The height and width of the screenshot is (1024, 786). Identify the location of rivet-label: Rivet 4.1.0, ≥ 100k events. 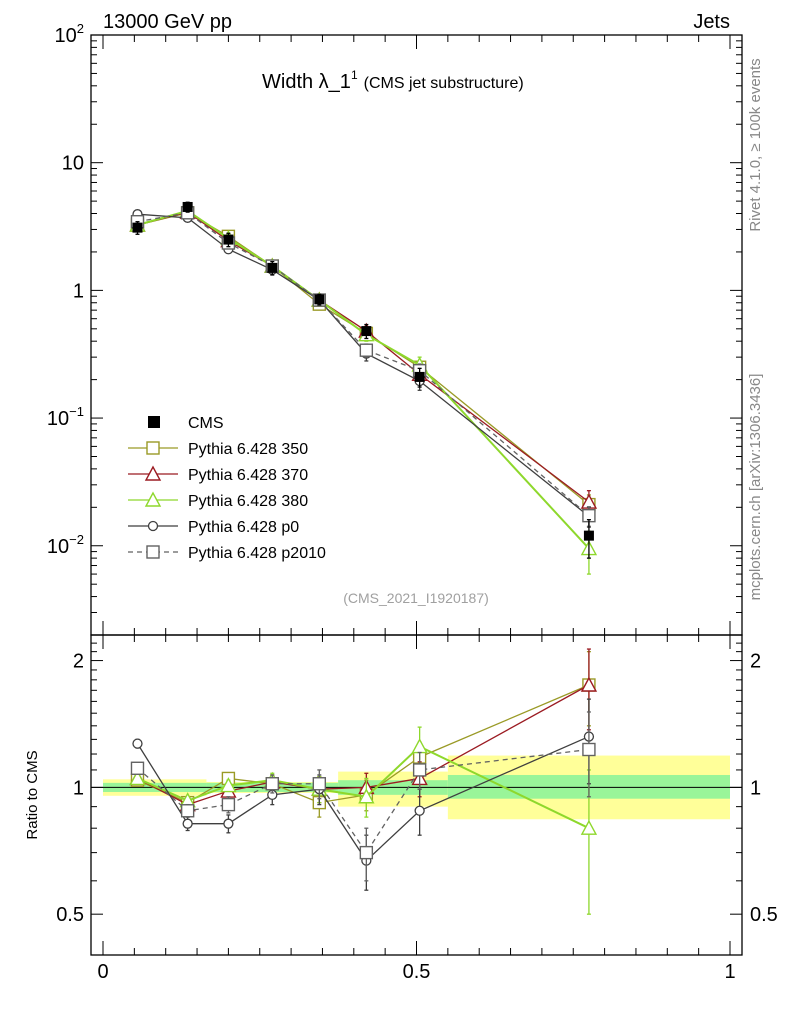
(755, 144).